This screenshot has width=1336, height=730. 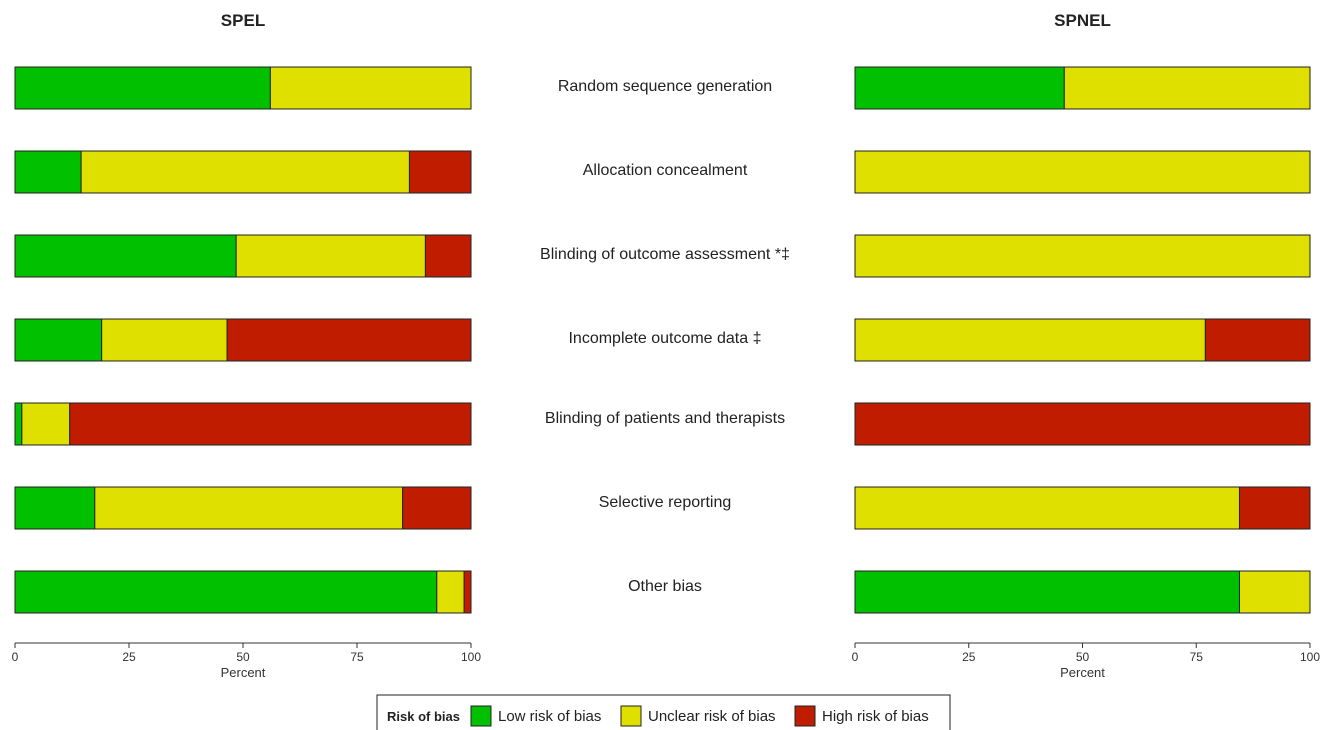 I want to click on legend-label: High risk of bias, so click(x=875, y=716).